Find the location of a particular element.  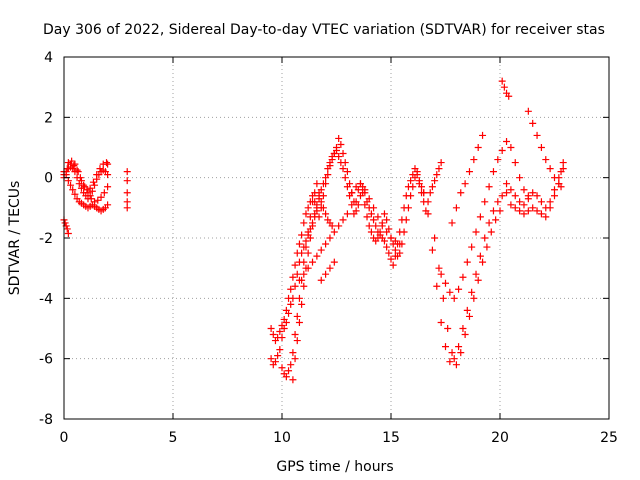

x-tick-label: 15 is located at coordinates (391, 438).